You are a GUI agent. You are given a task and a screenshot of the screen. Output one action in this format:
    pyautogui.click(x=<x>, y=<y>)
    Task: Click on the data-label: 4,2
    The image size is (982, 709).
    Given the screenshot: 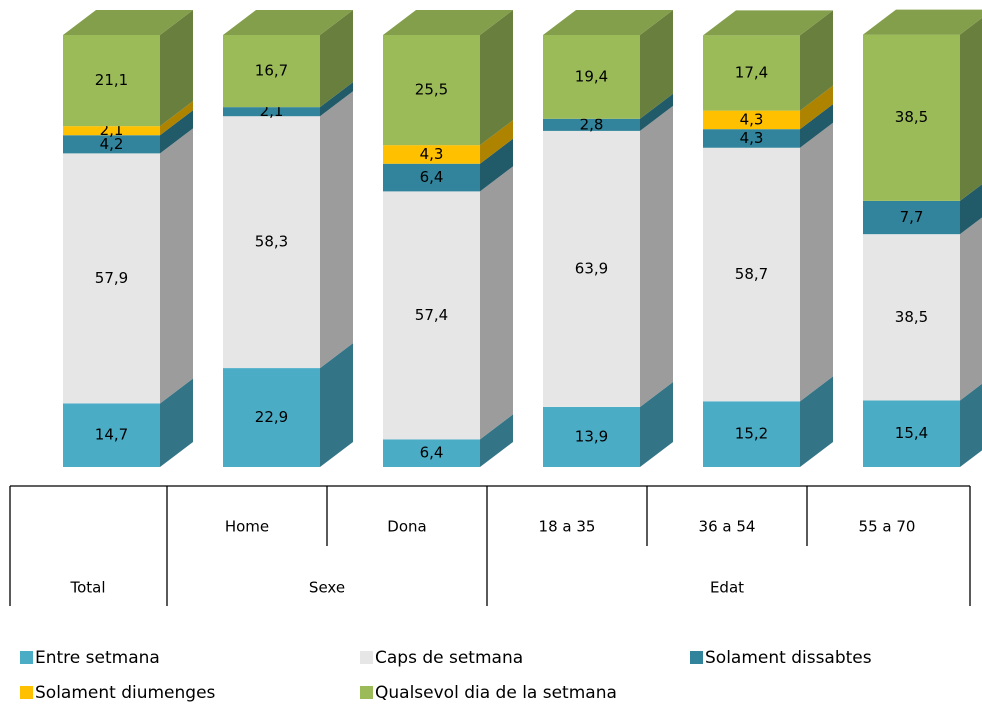 What is the action you would take?
    pyautogui.click(x=112, y=144)
    